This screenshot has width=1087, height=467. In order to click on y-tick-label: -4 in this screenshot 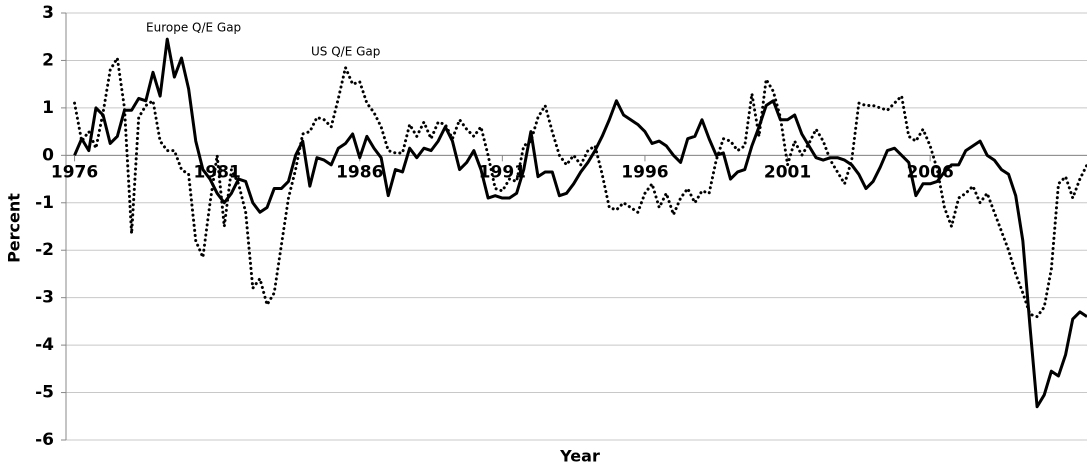, I will do `click(44, 345)`.